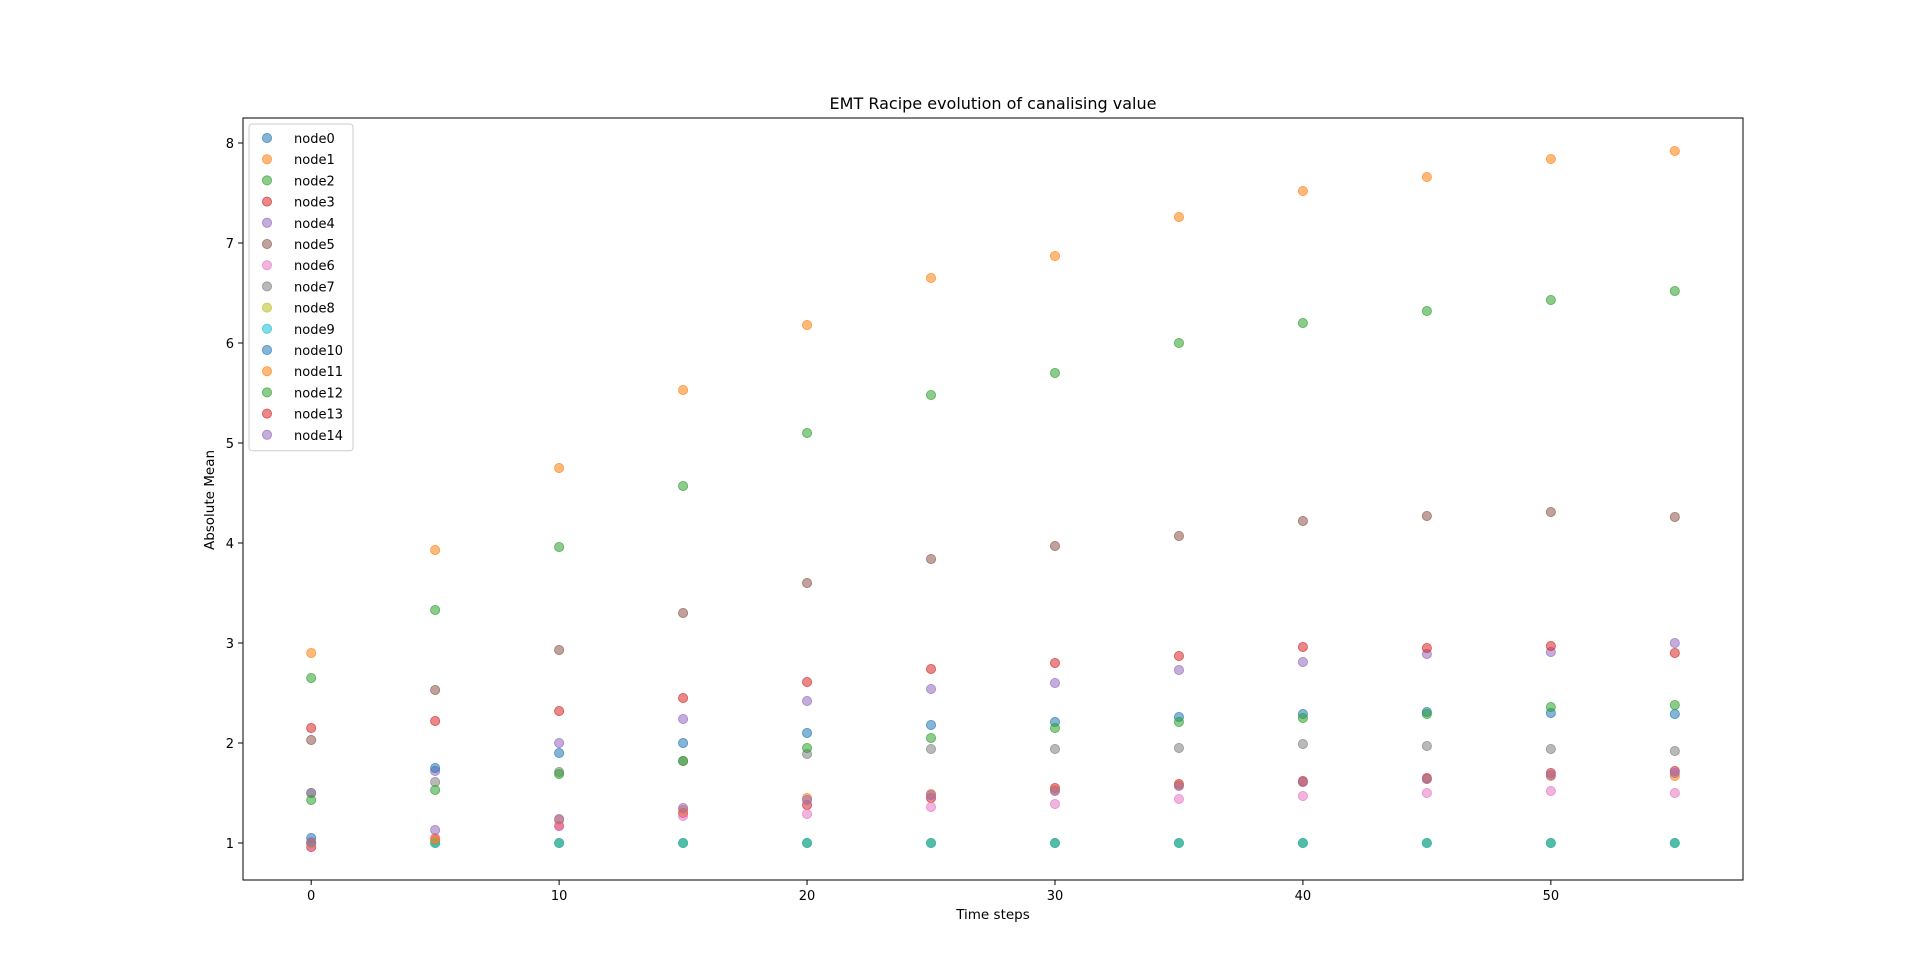  I want to click on y-tick-label: 1, so click(230, 844).